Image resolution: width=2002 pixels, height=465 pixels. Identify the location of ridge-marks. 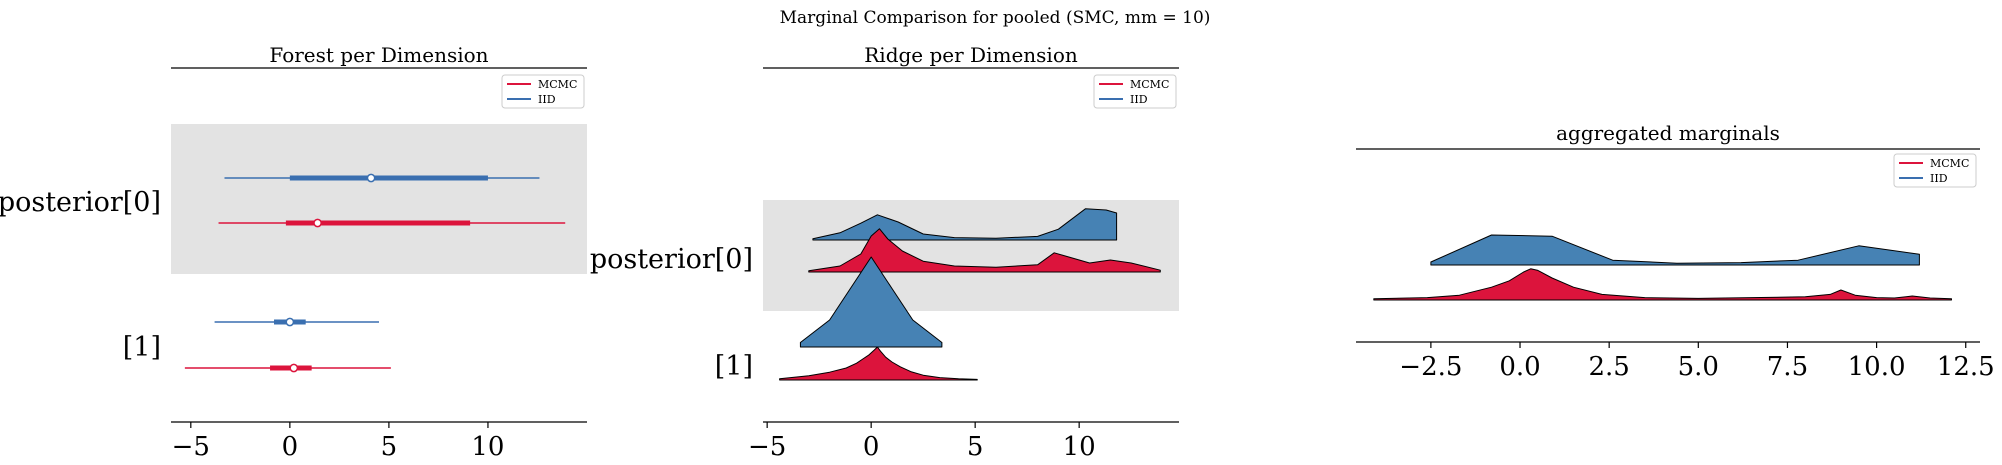
(970, 294).